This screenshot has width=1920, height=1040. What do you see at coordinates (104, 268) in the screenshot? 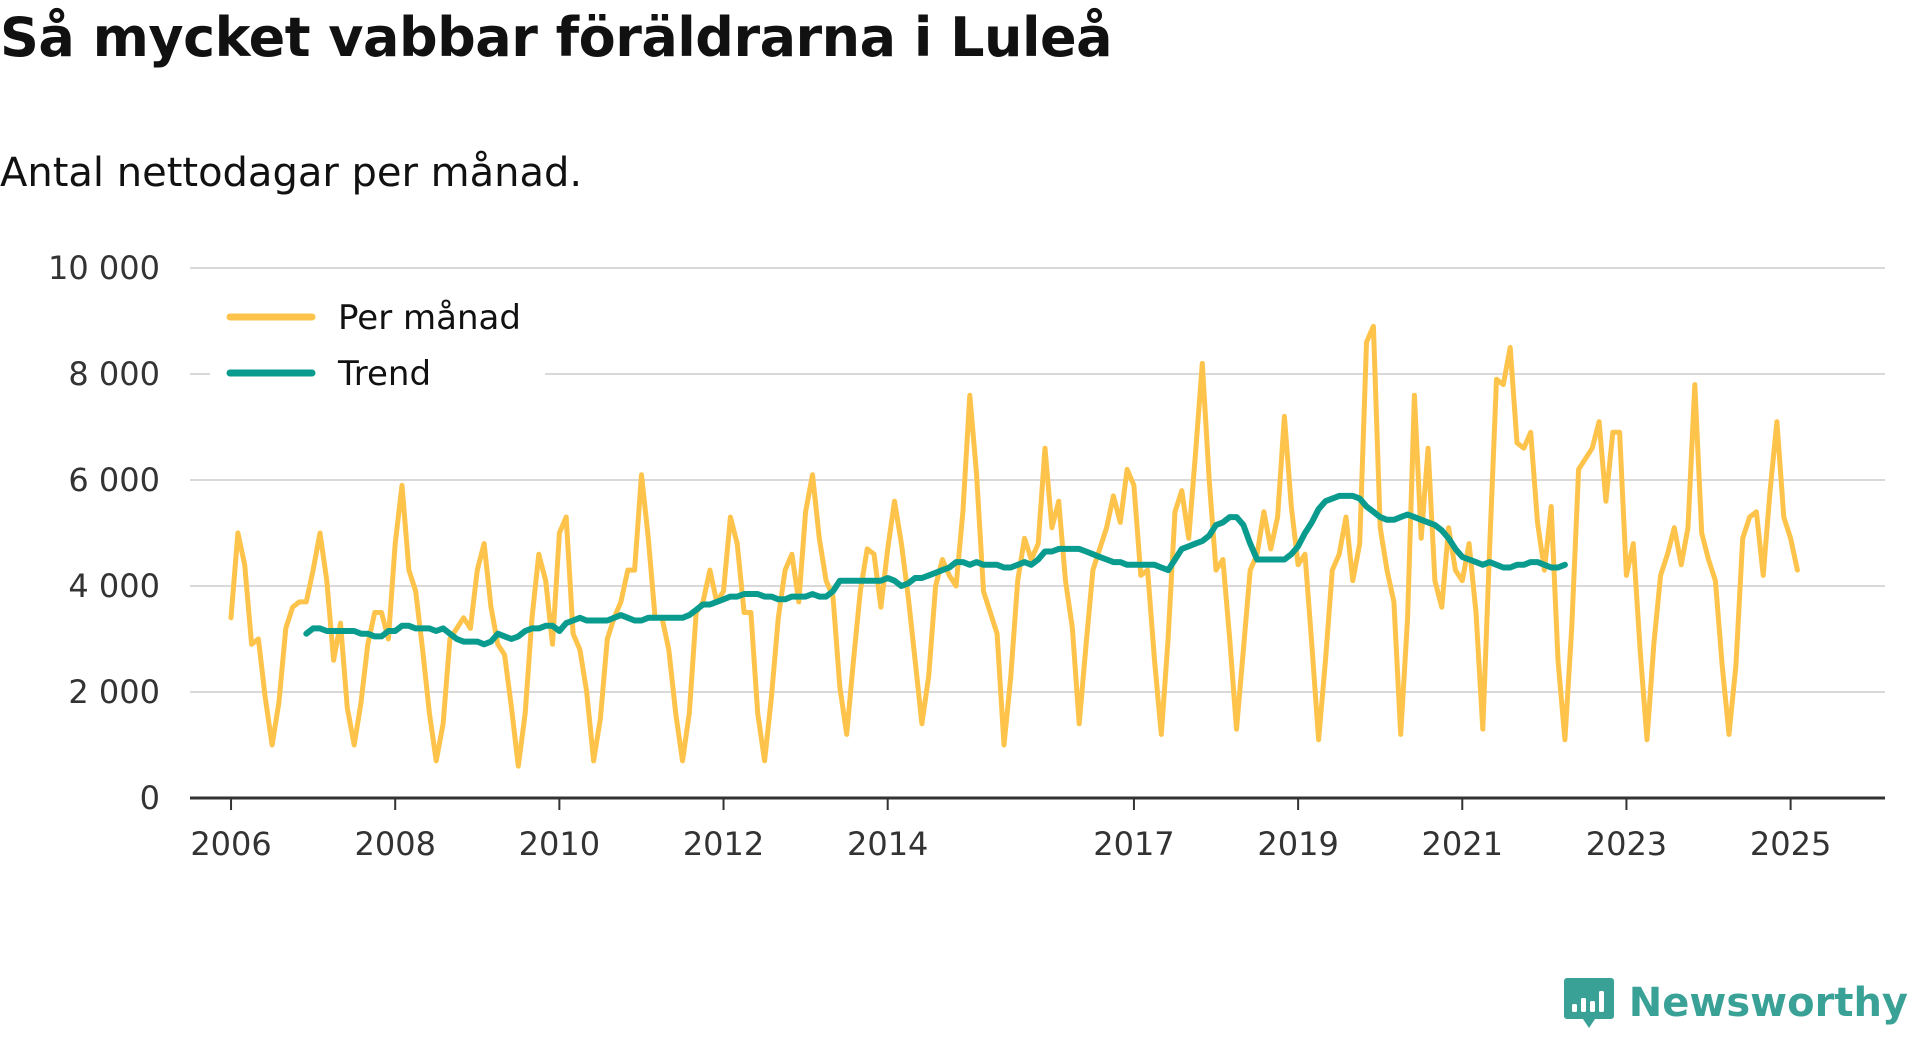
I see `y-tick-label: 10 000` at bounding box center [104, 268].